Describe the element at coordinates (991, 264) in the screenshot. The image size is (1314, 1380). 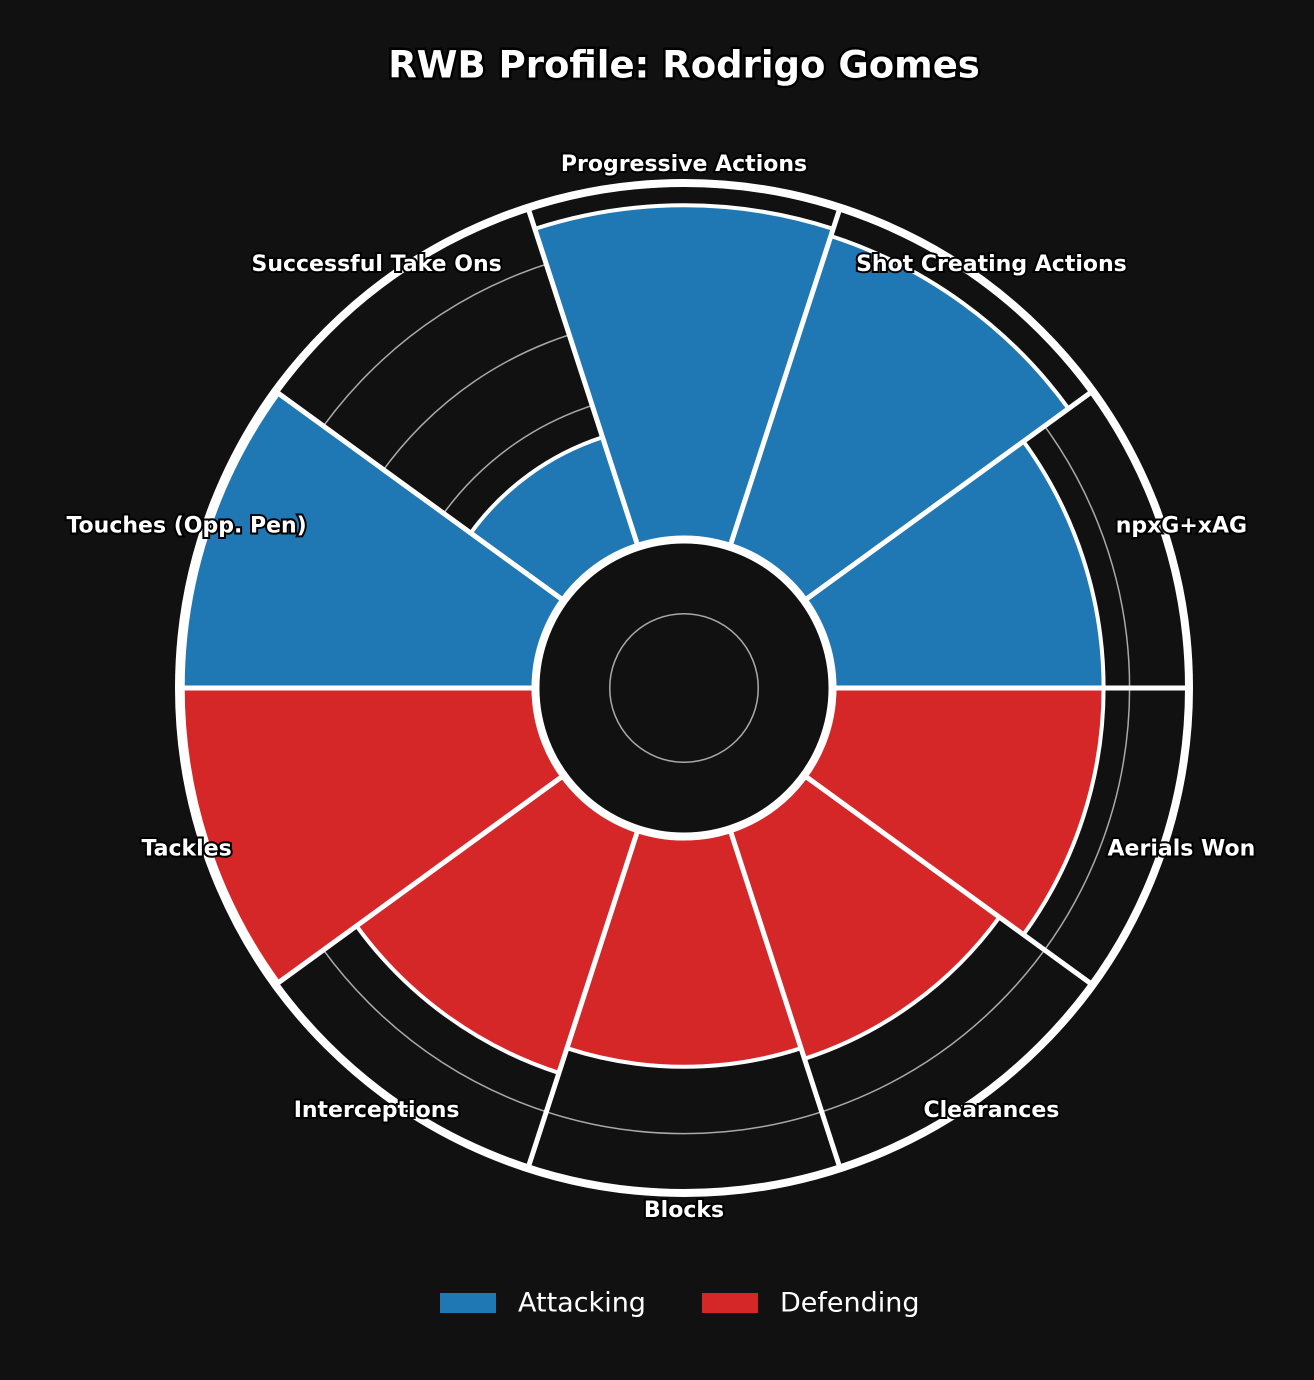
I see `category-label: Shot Creating Actions` at that location.